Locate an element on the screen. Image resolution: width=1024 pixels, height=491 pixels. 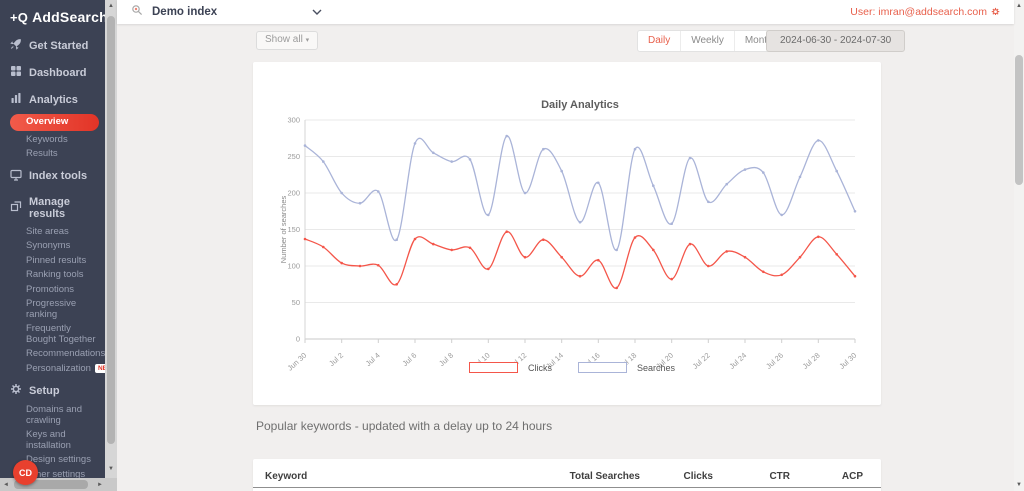
caret-down-icon: ▾ is located at coordinates (307, 40).